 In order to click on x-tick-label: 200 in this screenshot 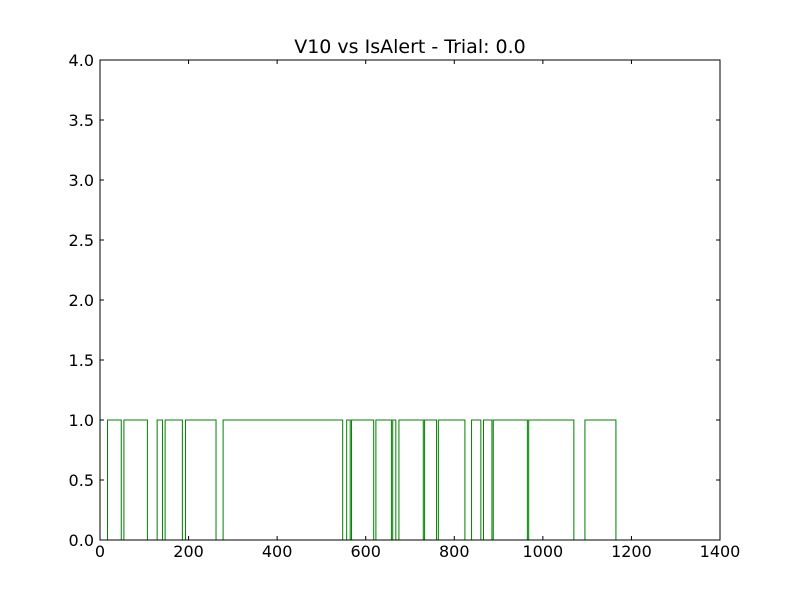, I will do `click(188, 551)`.